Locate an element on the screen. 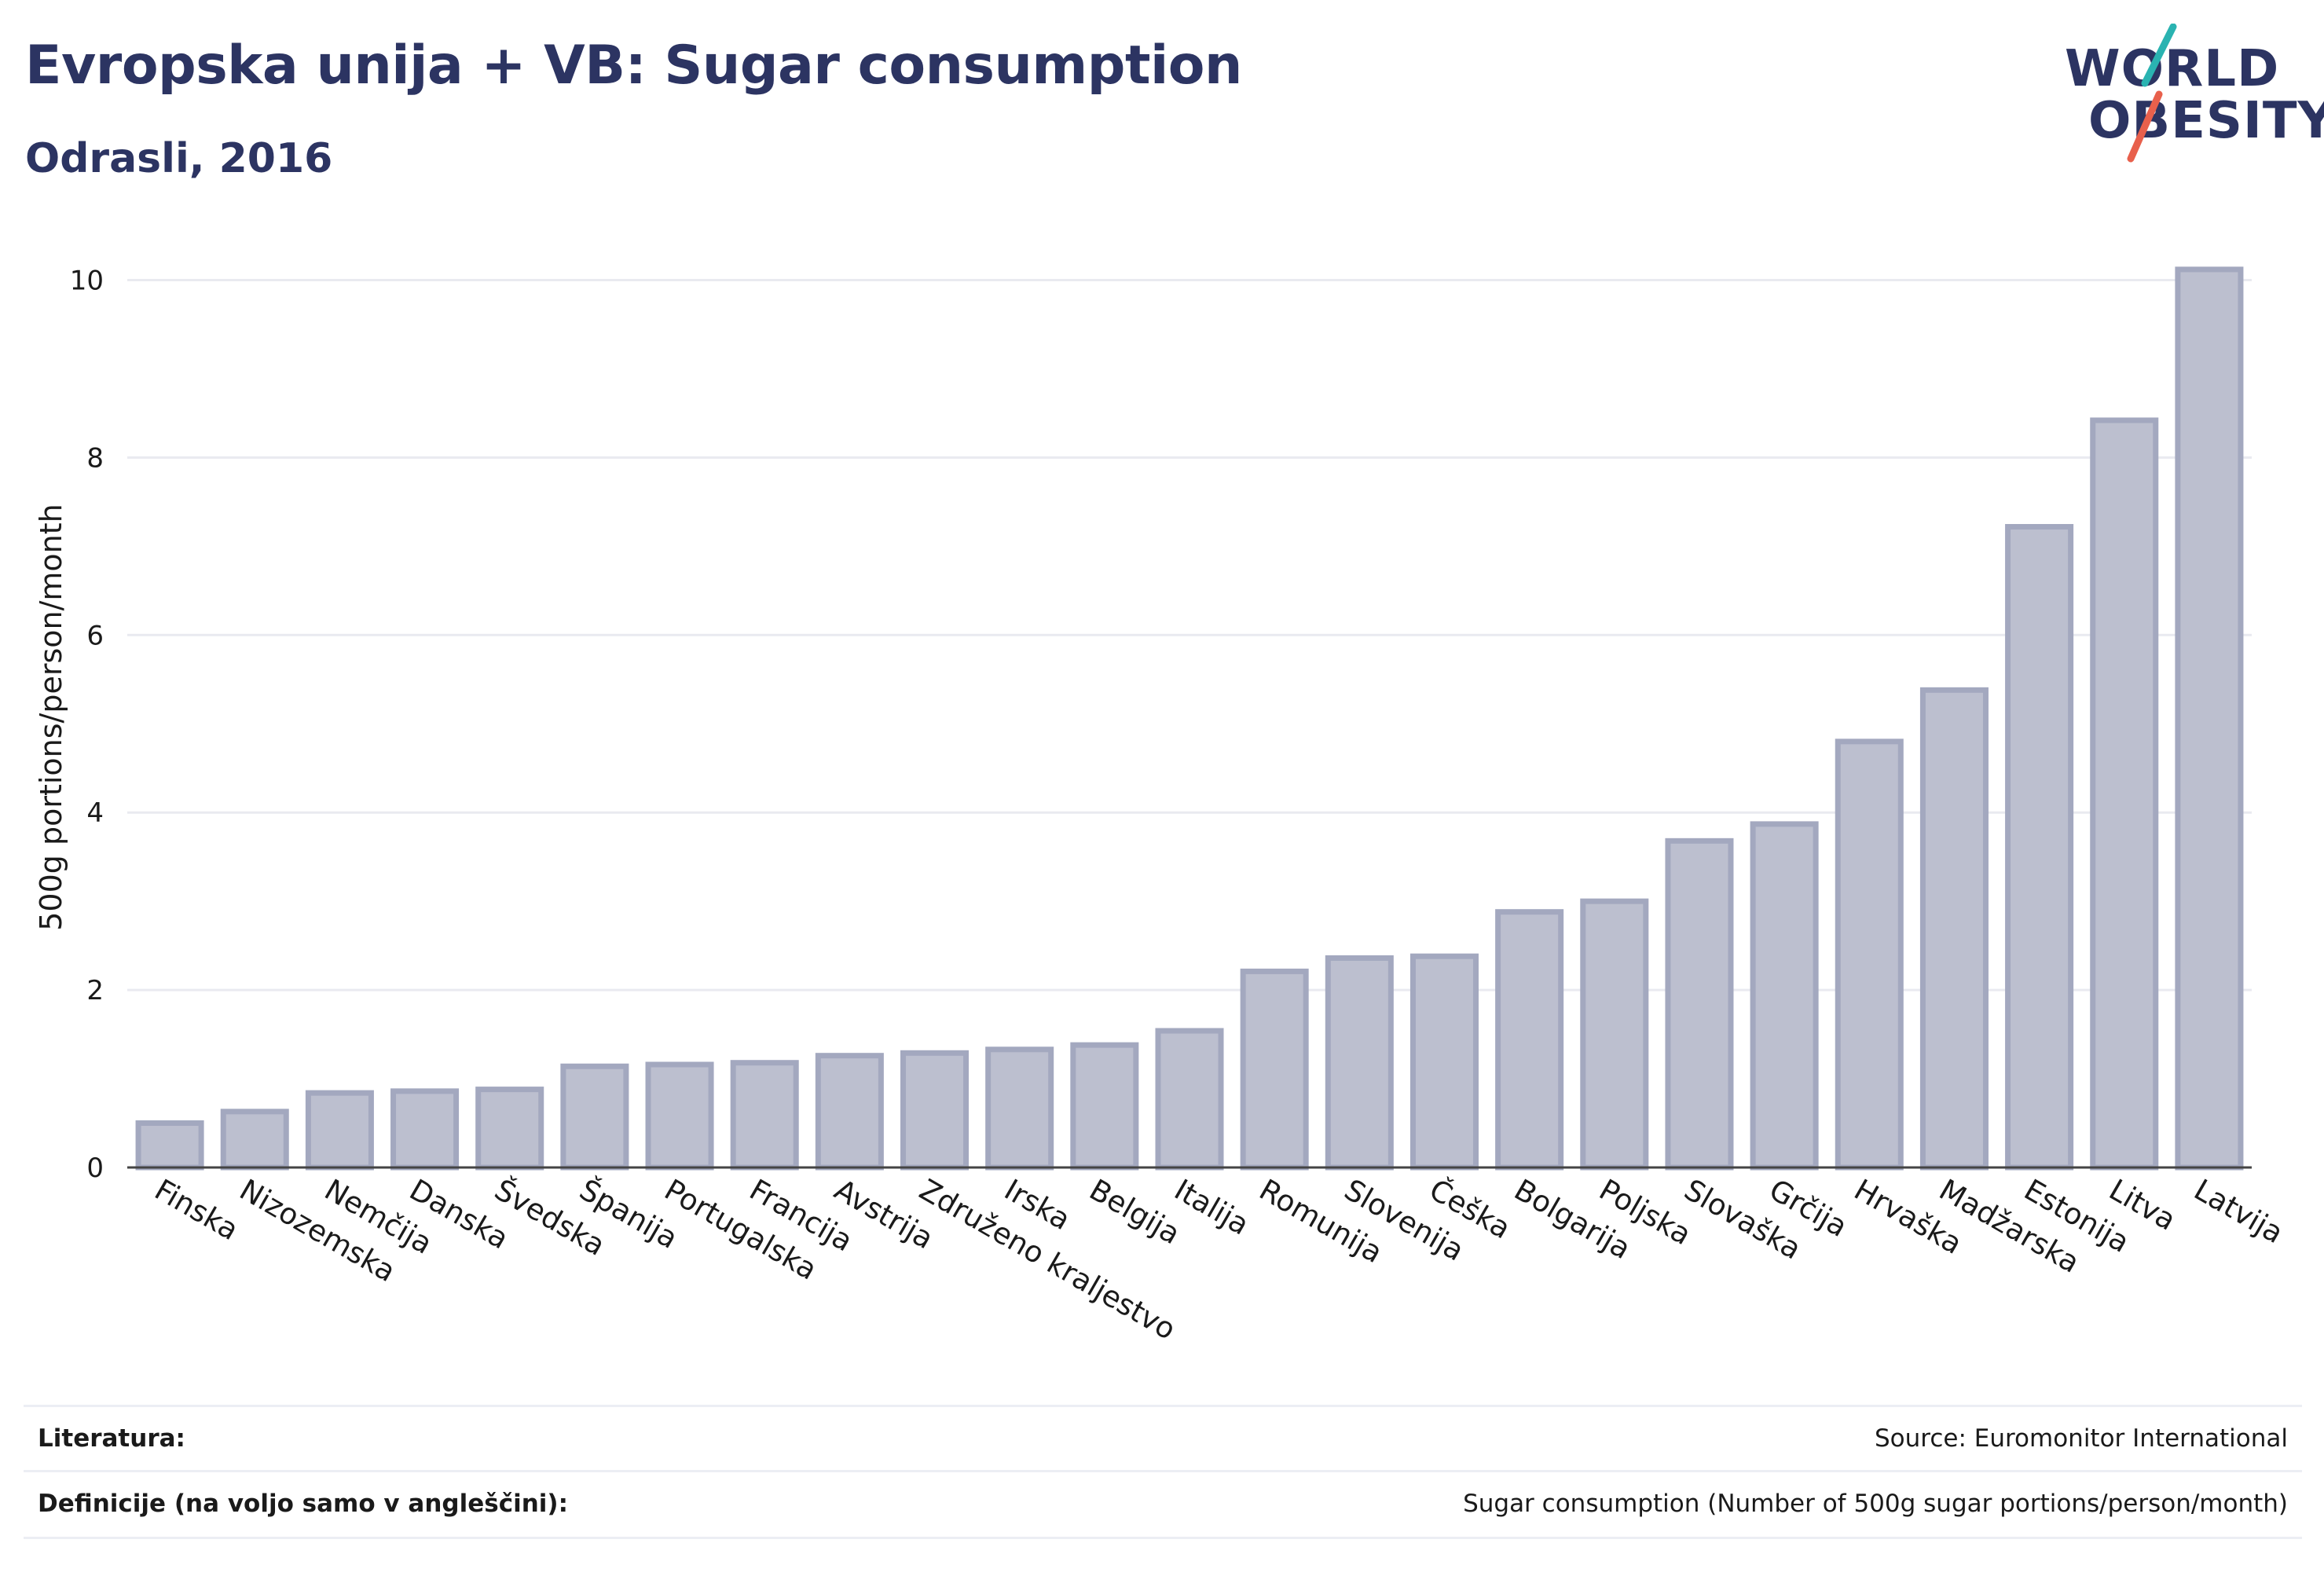 Image resolution: width=2324 pixels, height=1576 pixels. footer-literature-label: Literatura: is located at coordinates (111, 1438).